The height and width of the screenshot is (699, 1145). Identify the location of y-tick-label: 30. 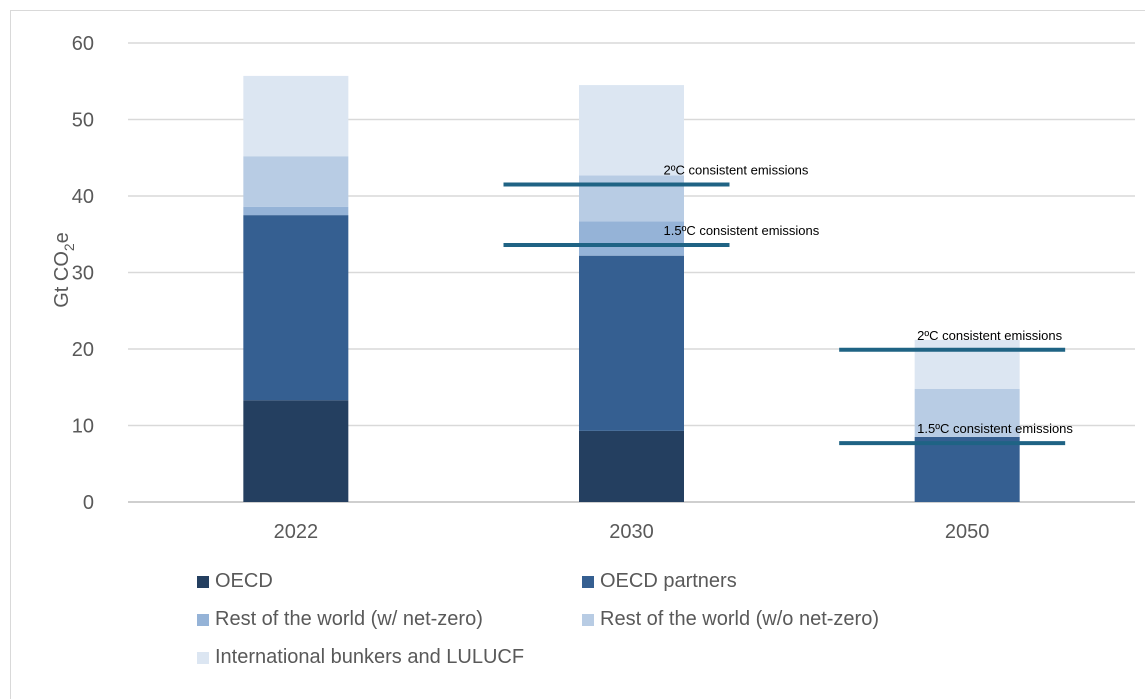
(83, 274).